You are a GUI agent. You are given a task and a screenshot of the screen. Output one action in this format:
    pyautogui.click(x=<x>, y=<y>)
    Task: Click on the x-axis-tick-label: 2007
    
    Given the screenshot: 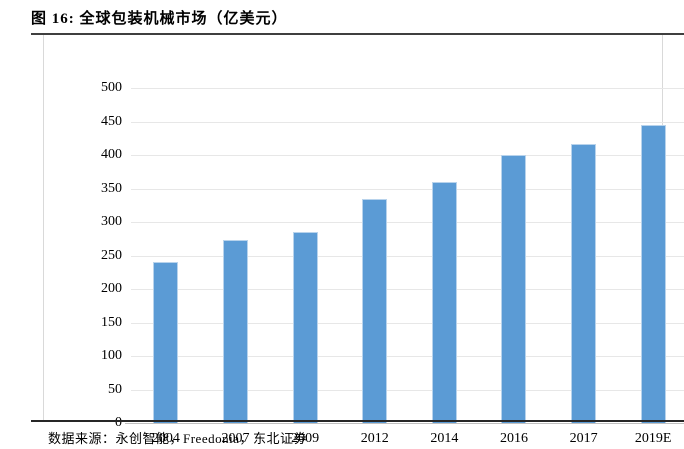 What is the action you would take?
    pyautogui.click(x=235, y=438)
    